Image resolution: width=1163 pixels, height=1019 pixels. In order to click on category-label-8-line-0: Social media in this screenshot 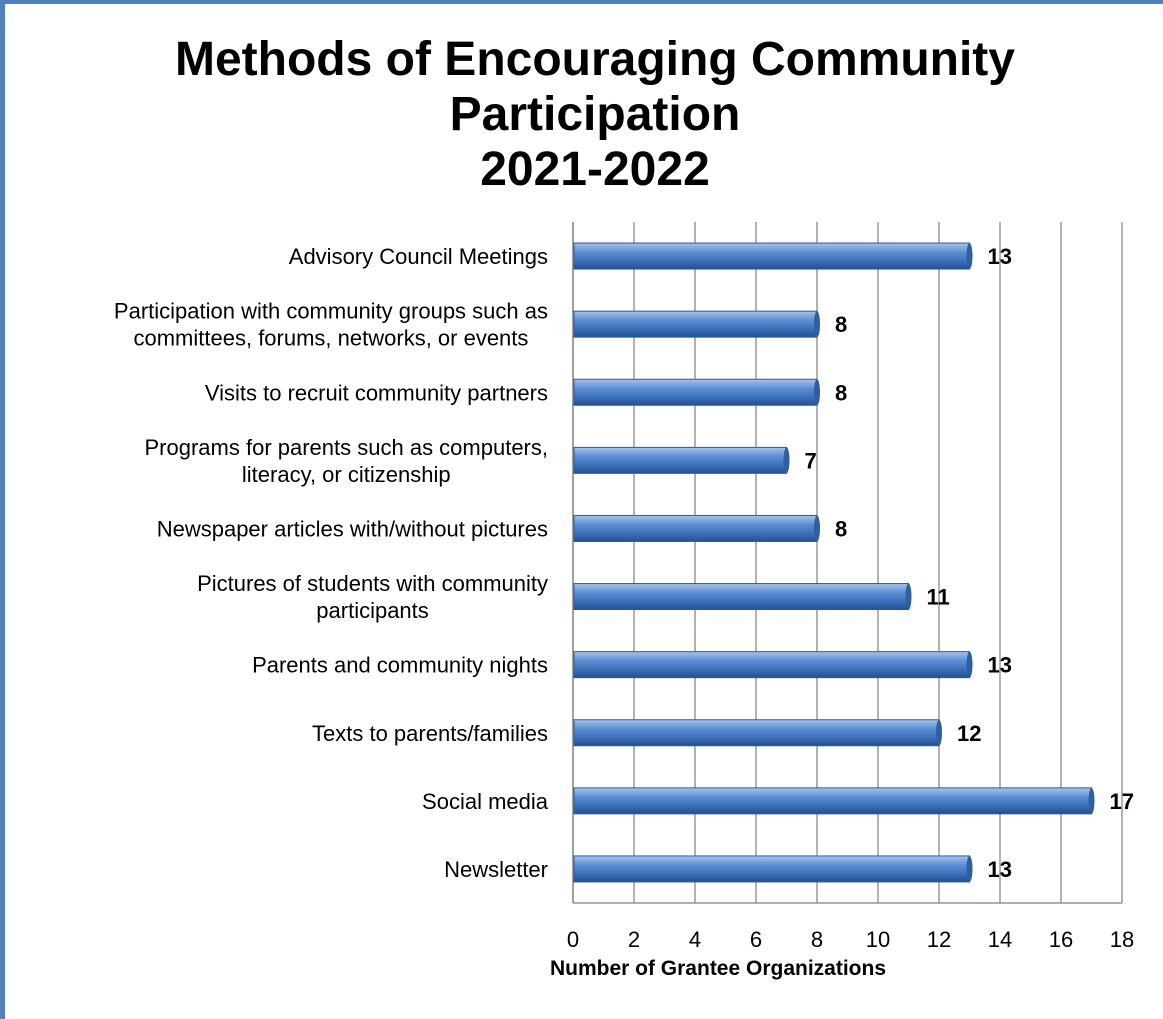, I will do `click(485, 801)`.